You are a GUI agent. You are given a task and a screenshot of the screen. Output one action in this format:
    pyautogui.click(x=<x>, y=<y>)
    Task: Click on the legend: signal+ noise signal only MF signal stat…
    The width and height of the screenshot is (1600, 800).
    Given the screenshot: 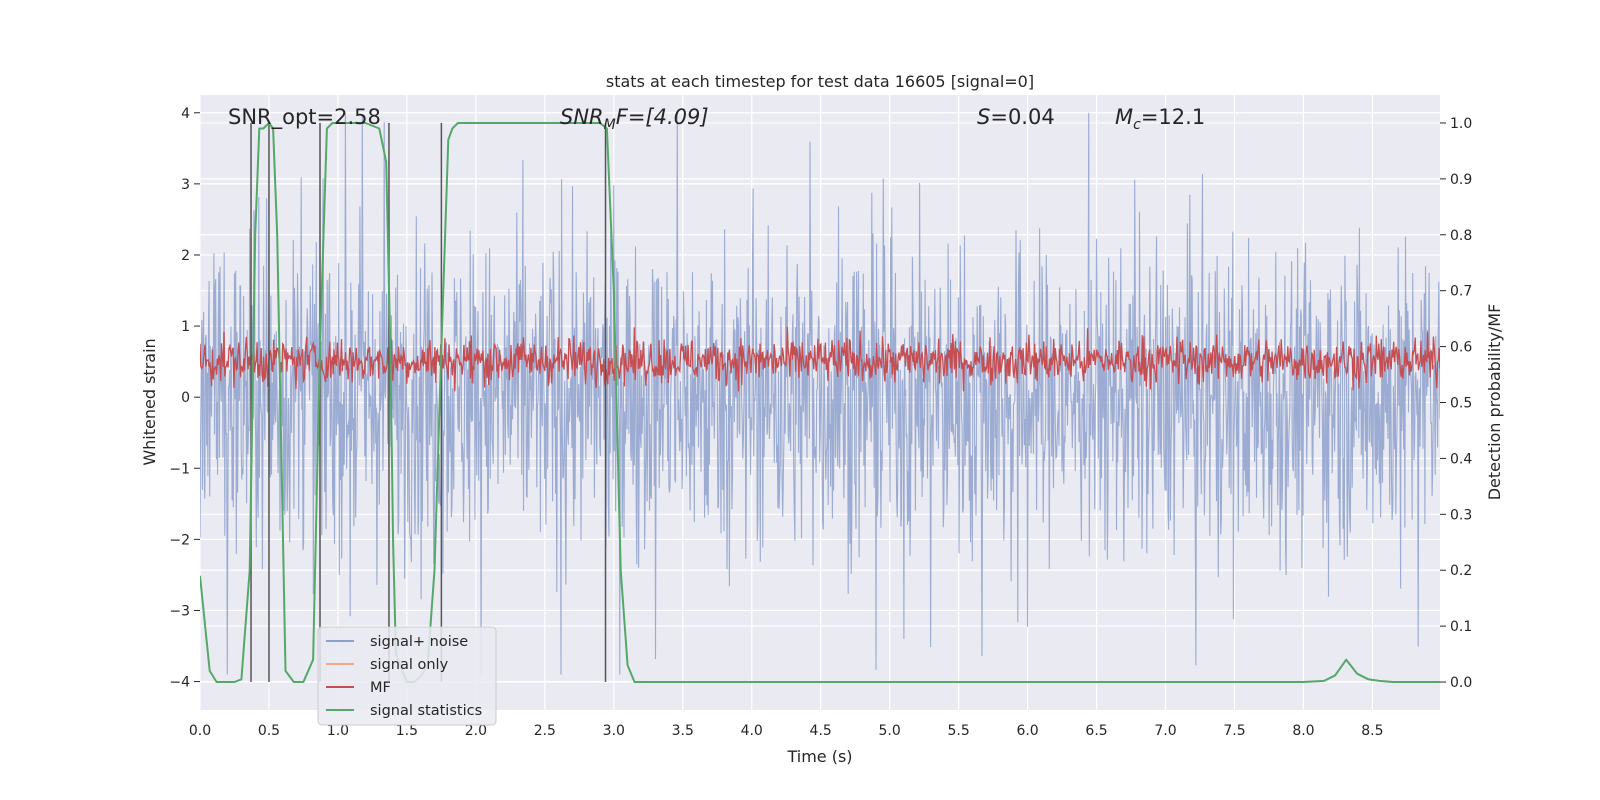 What is the action you would take?
    pyautogui.click(x=407, y=676)
    